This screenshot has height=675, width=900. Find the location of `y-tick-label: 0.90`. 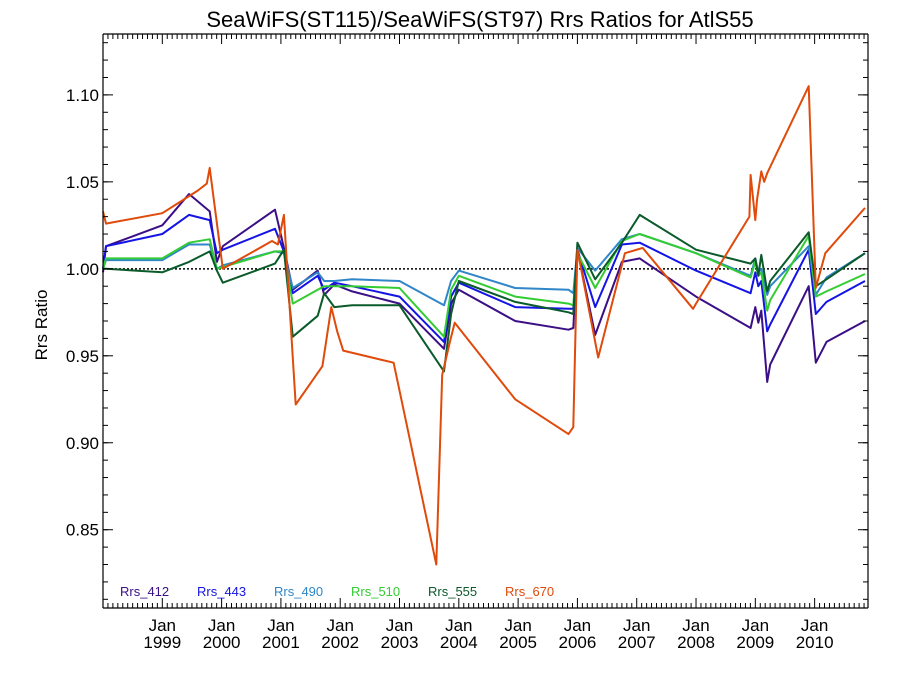

y-tick-label: 0.90 is located at coordinates (82, 443).